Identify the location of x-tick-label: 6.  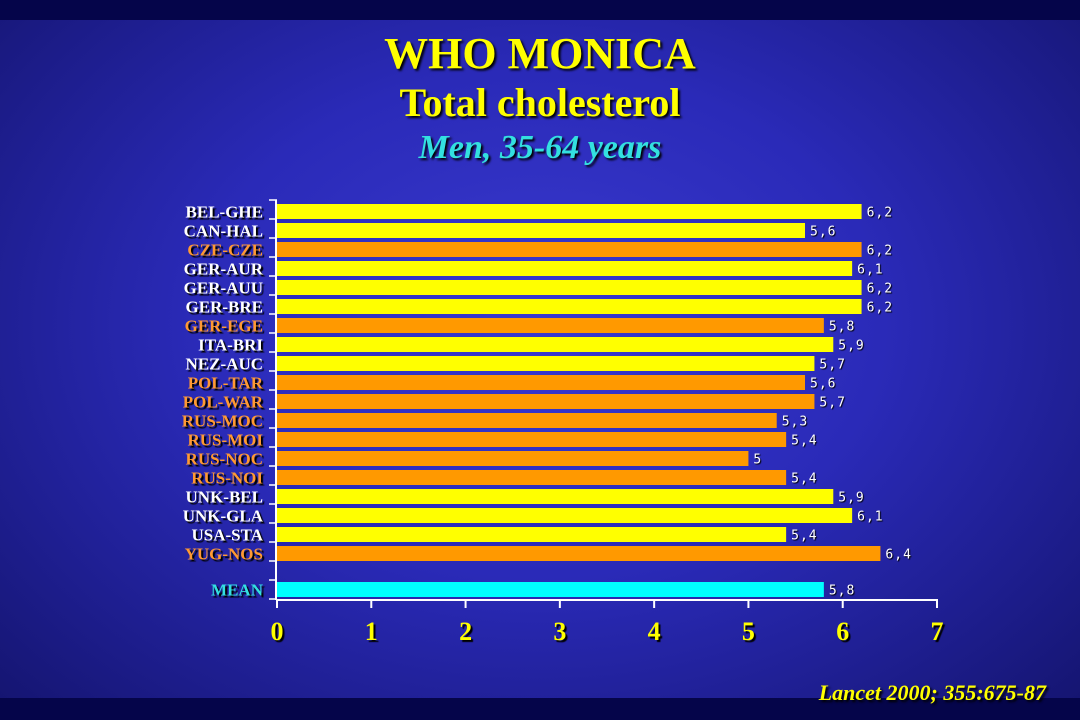
(842, 631).